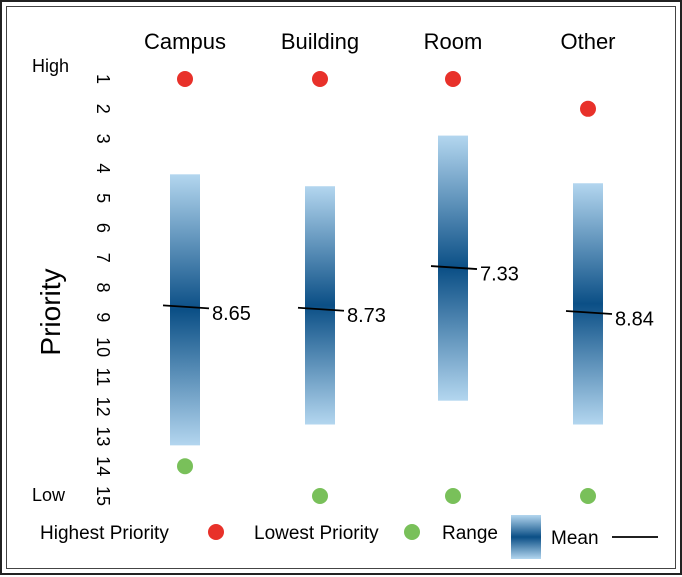 The height and width of the screenshot is (577, 682). Describe the element at coordinates (103, 258) in the screenshot. I see `y-tick-label: 7` at that location.